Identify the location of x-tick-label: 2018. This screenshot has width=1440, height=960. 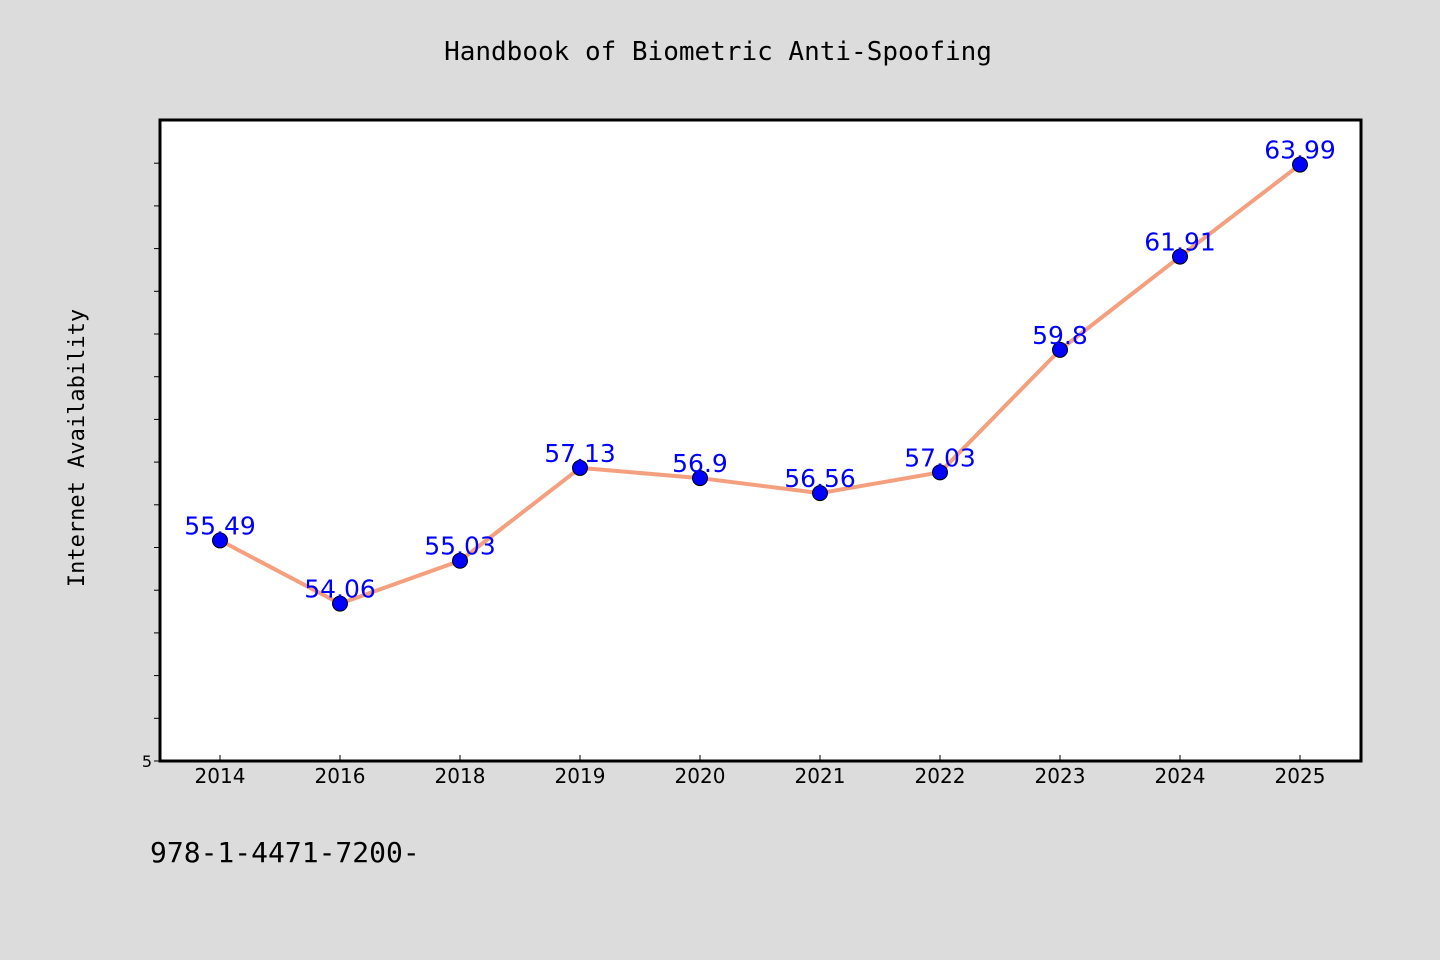
(460, 776).